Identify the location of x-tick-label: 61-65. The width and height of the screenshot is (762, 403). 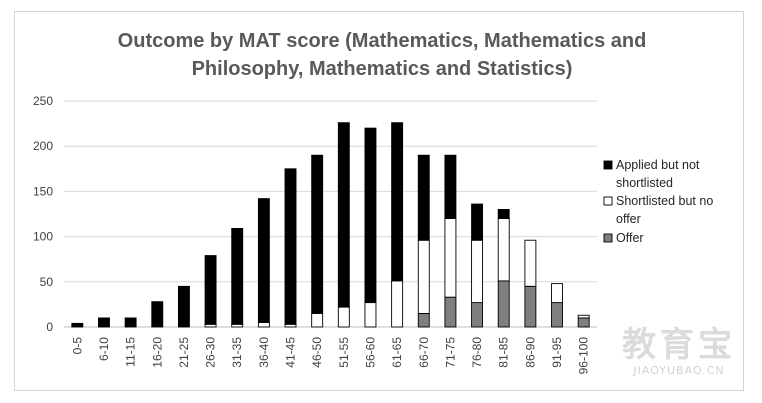
(397, 352).